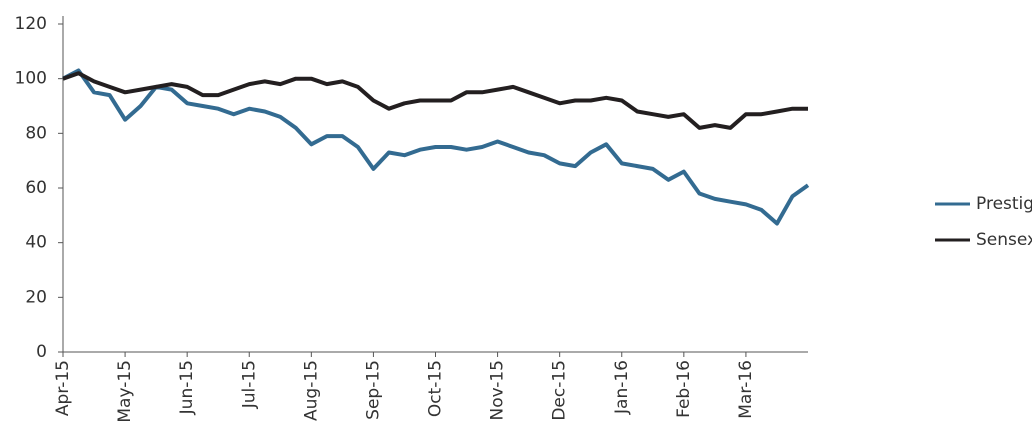 This screenshot has width=1032, height=436. I want to click on x-tick-label: Sep-15, so click(373, 390).